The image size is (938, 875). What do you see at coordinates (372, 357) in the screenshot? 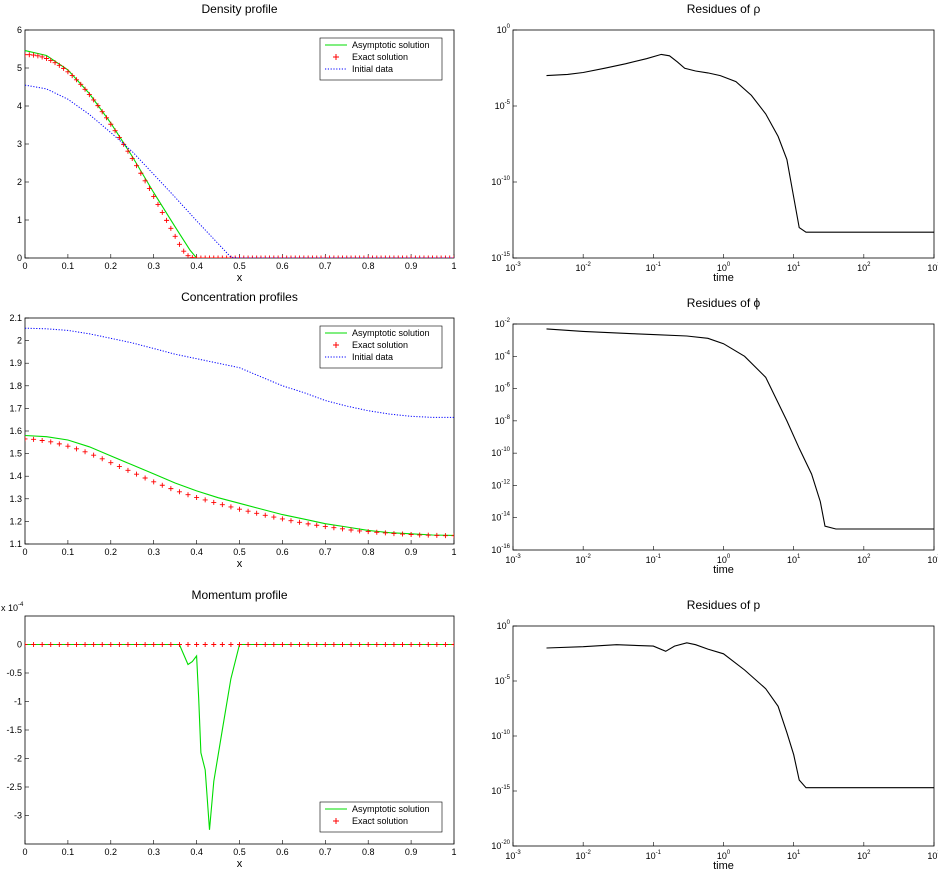
I see `legend-label: Initial data` at bounding box center [372, 357].